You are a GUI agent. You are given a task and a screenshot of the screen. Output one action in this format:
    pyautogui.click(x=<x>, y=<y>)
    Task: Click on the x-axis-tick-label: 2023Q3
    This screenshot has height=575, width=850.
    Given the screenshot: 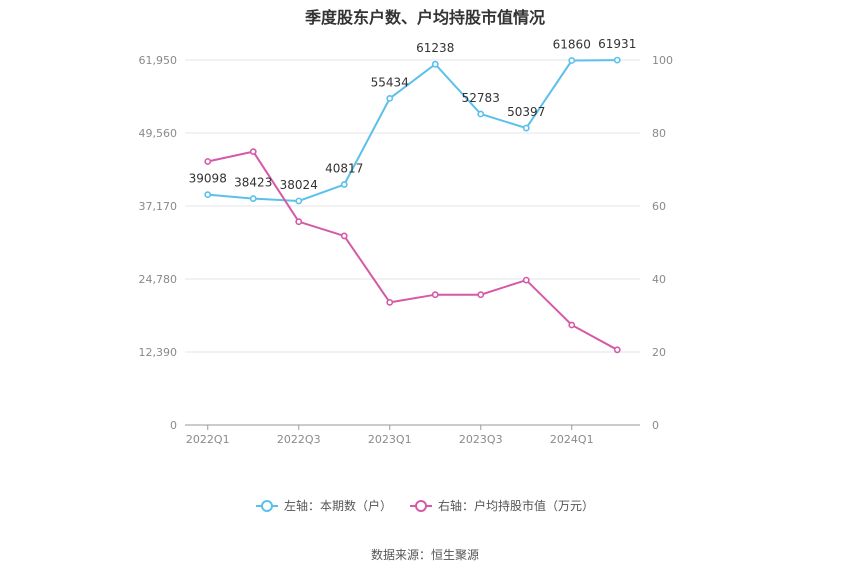 What is the action you would take?
    pyautogui.click(x=481, y=439)
    